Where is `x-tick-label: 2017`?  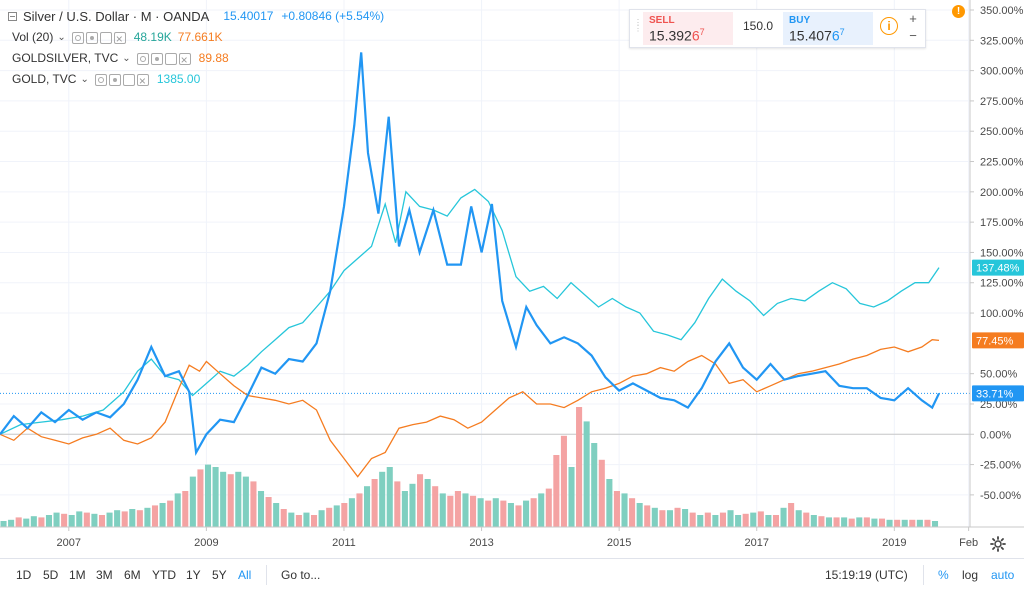 x-tick-label: 2017 is located at coordinates (756, 543).